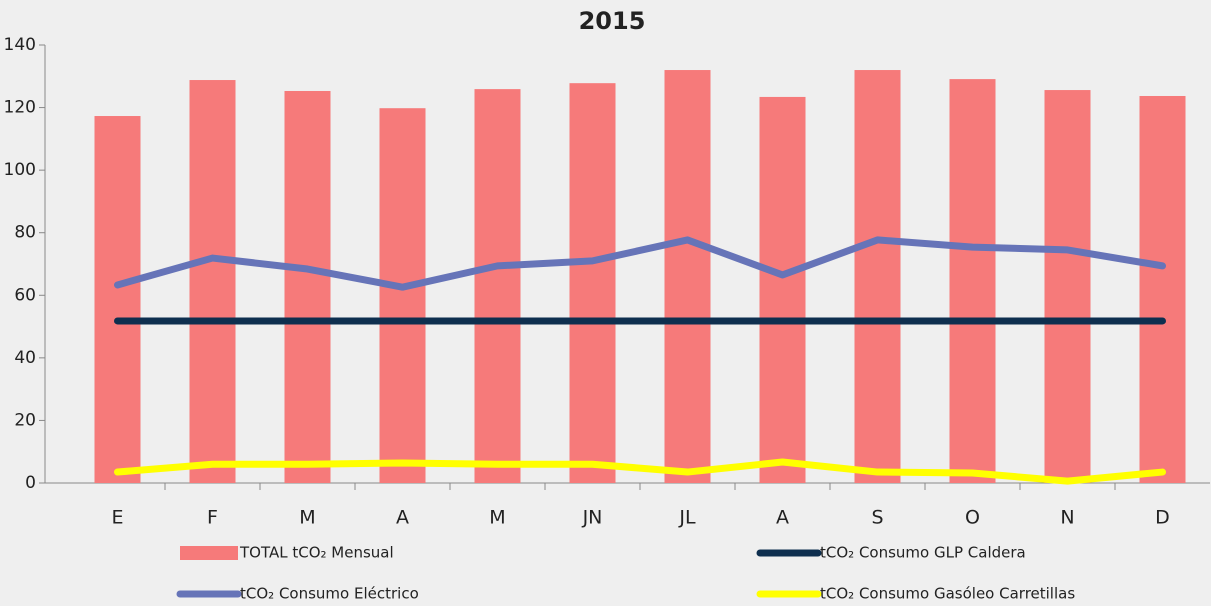 The width and height of the screenshot is (1211, 606). I want to click on y-tick-label: 0, so click(30, 483).